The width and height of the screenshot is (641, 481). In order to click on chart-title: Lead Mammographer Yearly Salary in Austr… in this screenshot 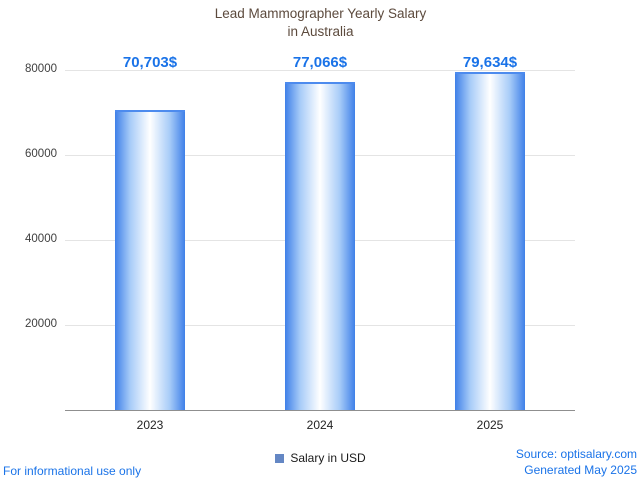, I will do `click(320, 22)`.